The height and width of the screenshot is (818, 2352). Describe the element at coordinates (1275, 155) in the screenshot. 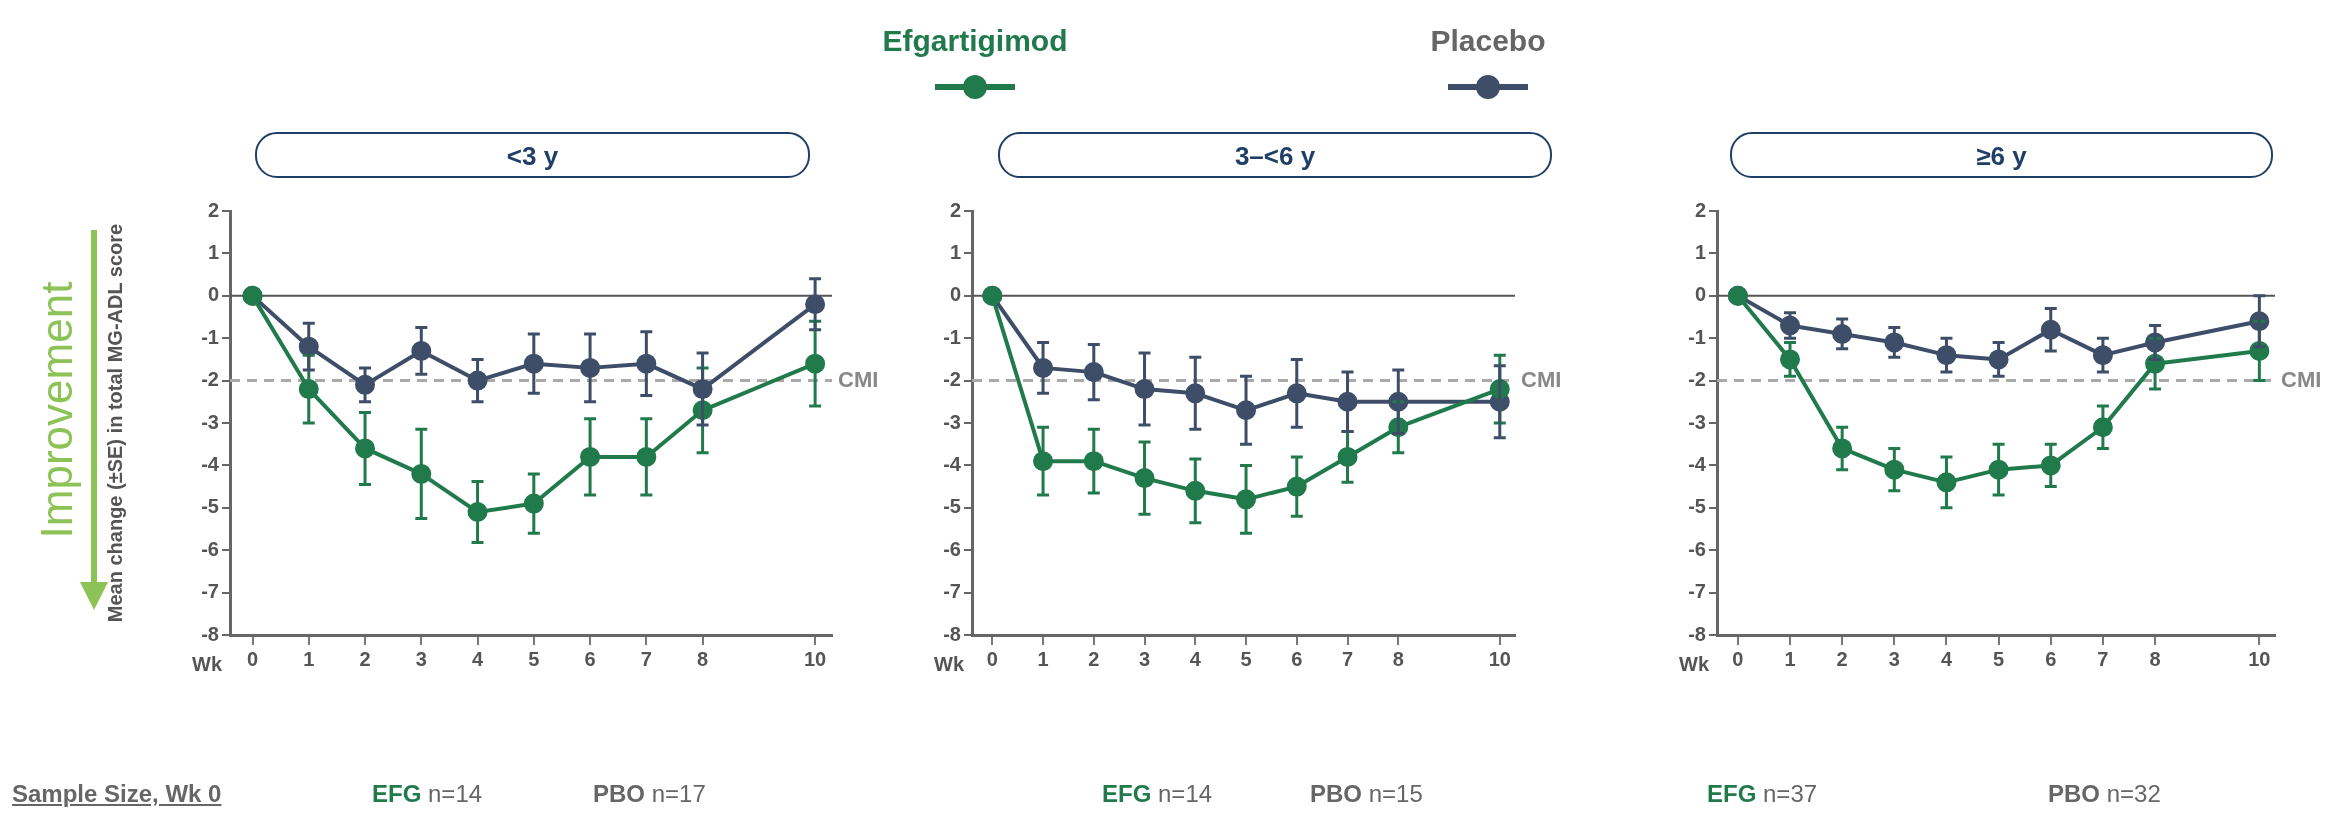

I see `chart-title: 3–<6 y` at that location.